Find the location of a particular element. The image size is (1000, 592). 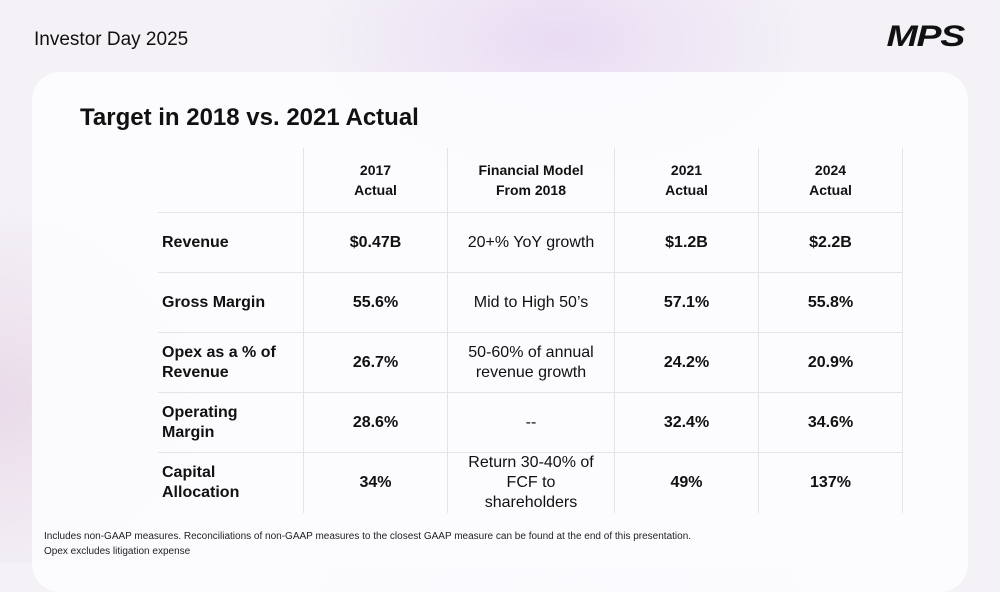

cell: $2.2B is located at coordinates (830, 242).